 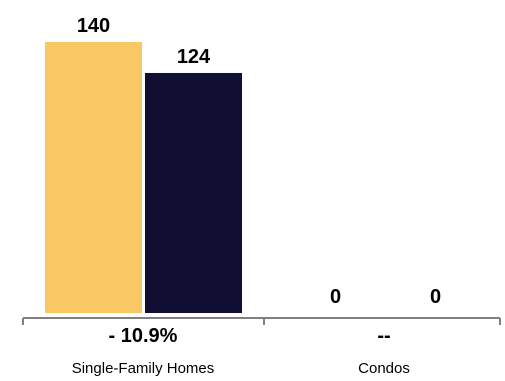 What do you see at coordinates (93, 177) in the screenshot?
I see `bar-1-single-family` at bounding box center [93, 177].